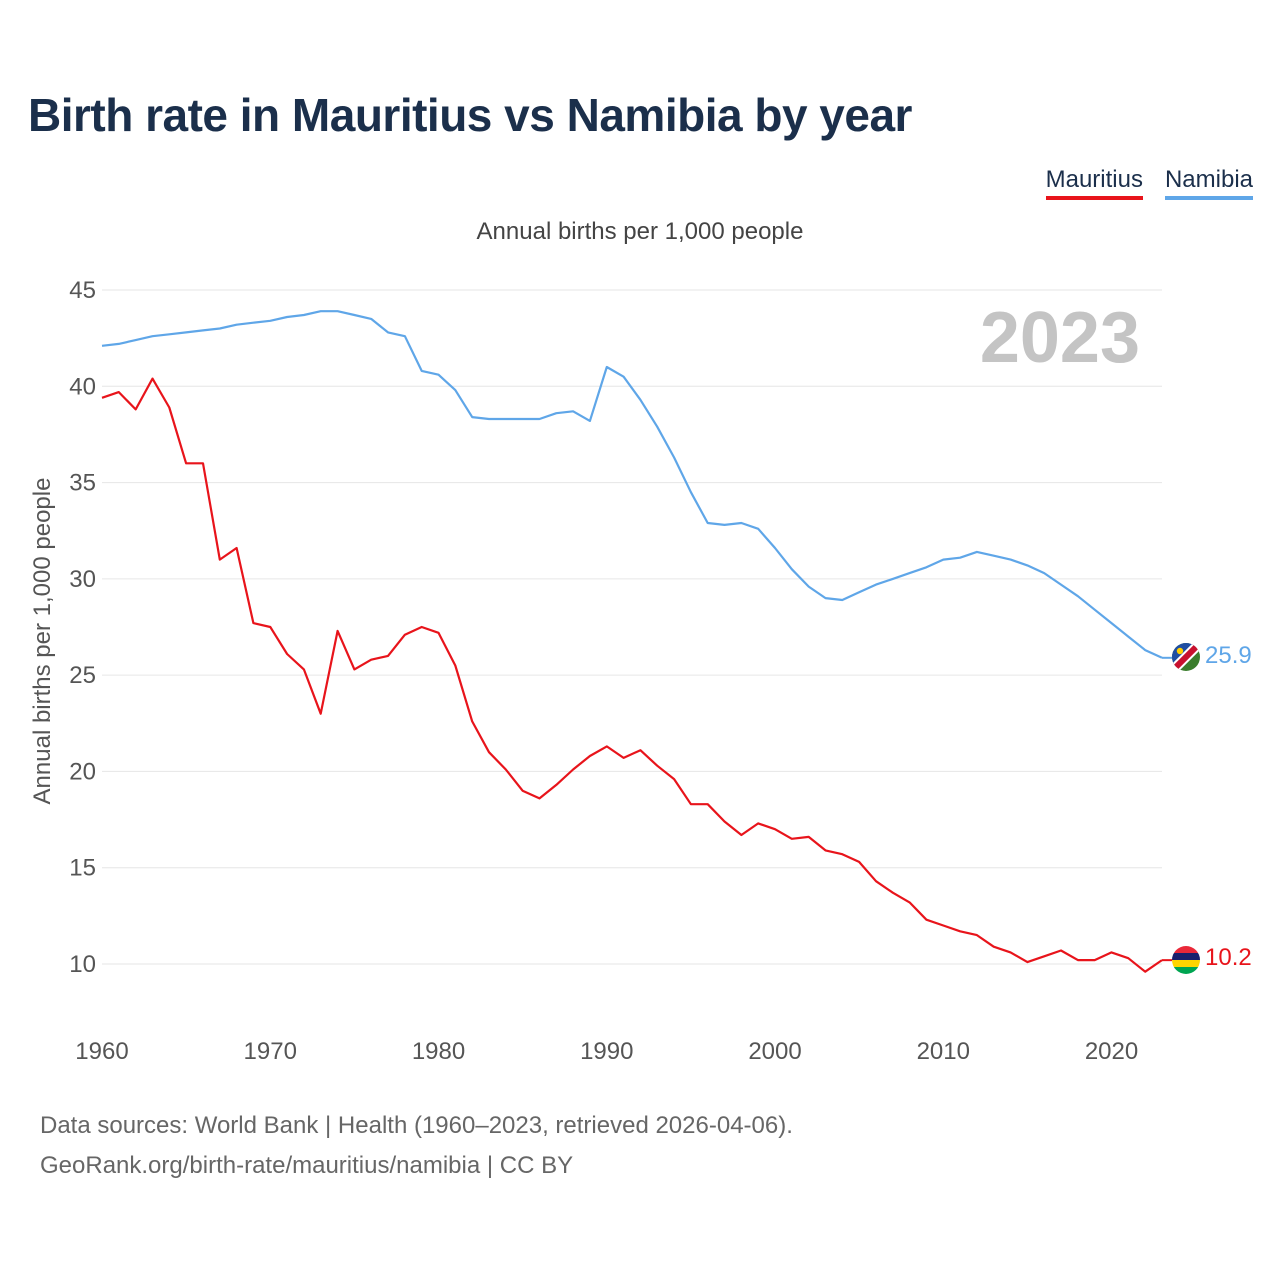 The image size is (1280, 1280). What do you see at coordinates (1208, 183) in the screenshot?
I see `legend-item-namibia: Namibia` at bounding box center [1208, 183].